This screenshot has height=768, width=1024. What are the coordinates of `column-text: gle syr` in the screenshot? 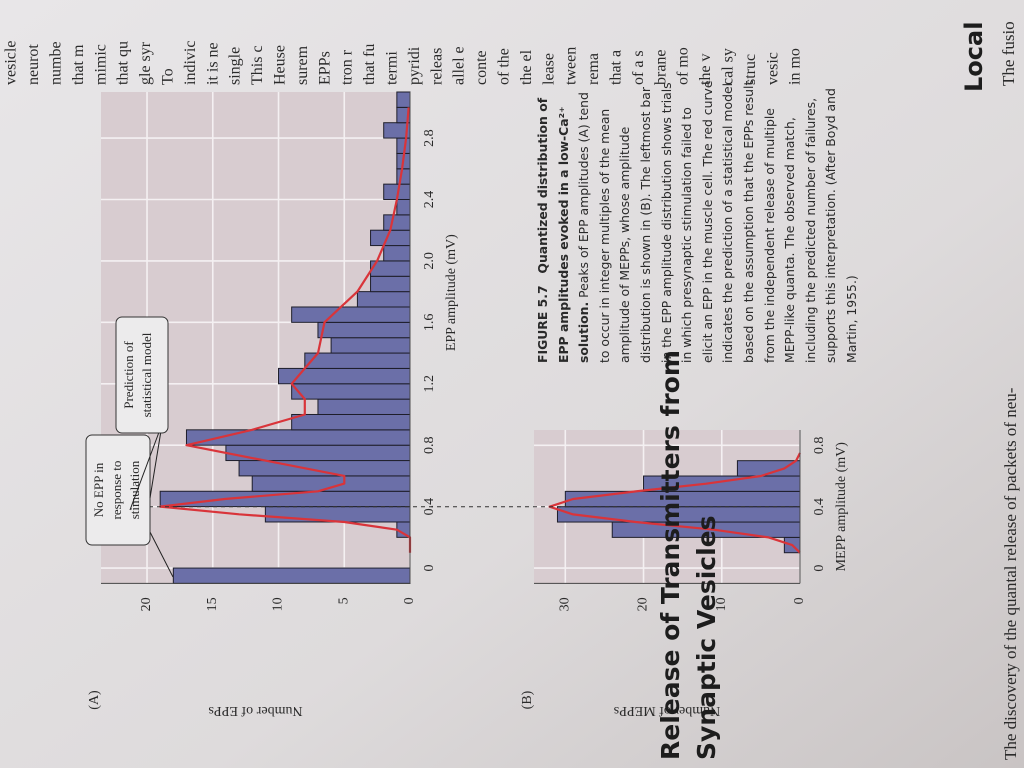 It's located at (145, 63).